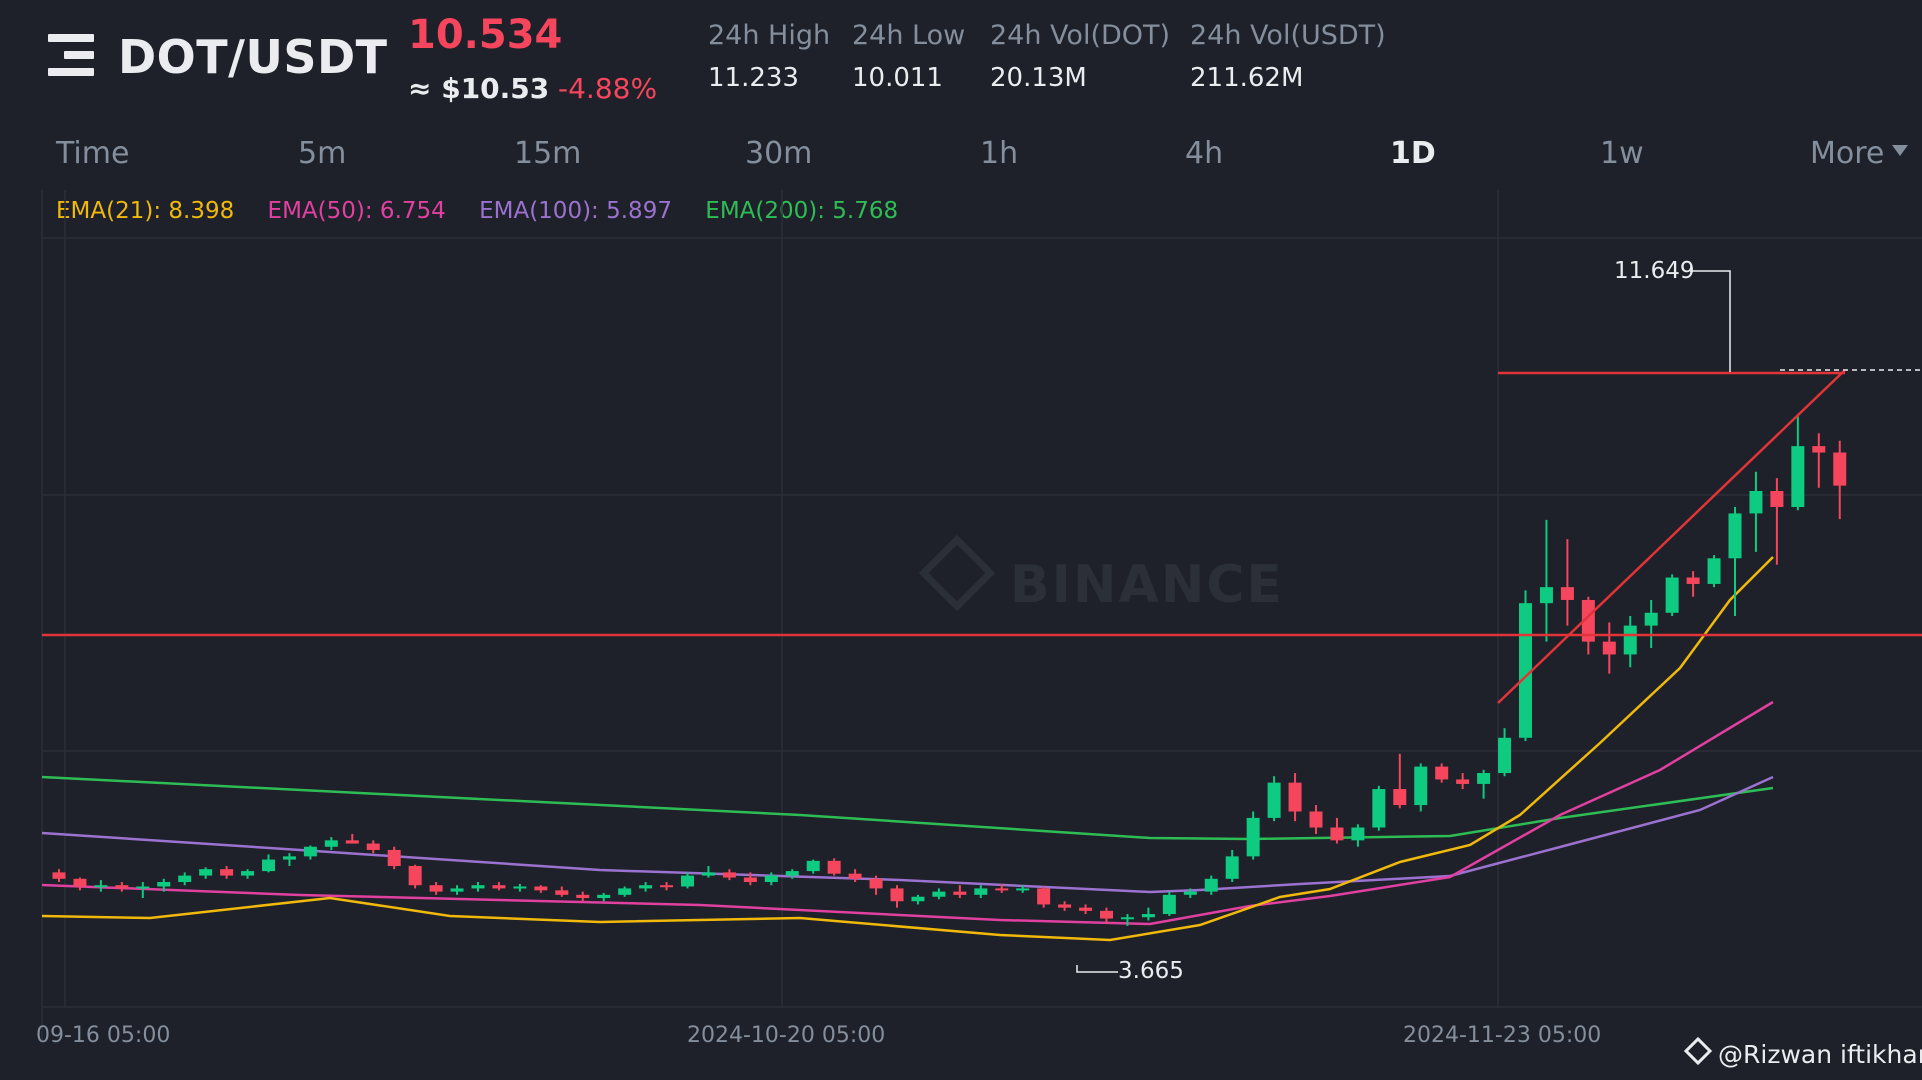 The image size is (1922, 1080). Describe the element at coordinates (753, 78) in the screenshot. I see `stat-value: 11.233` at that location.